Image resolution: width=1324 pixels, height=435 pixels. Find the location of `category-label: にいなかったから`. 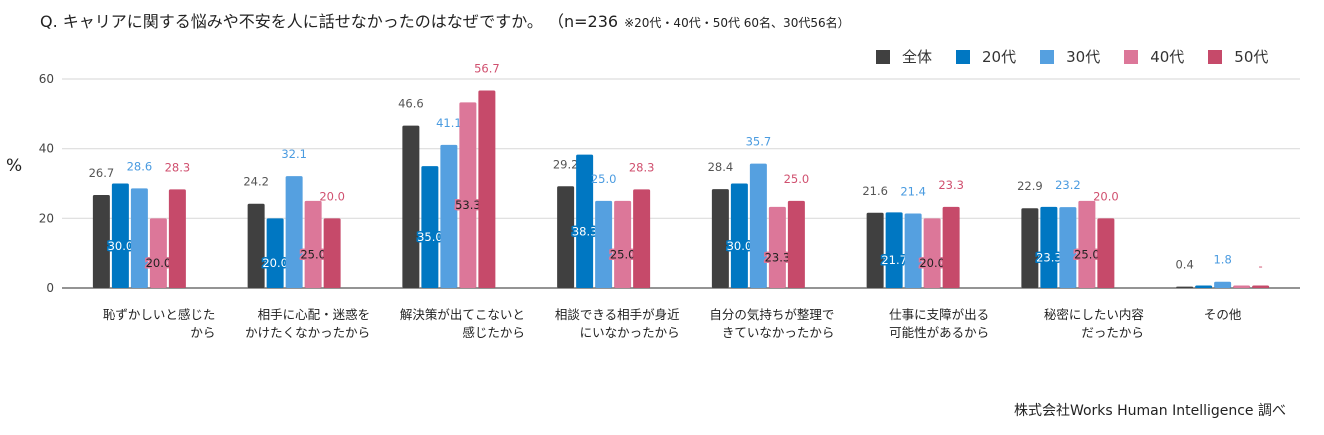

category-label: にいなかったから is located at coordinates (630, 332).